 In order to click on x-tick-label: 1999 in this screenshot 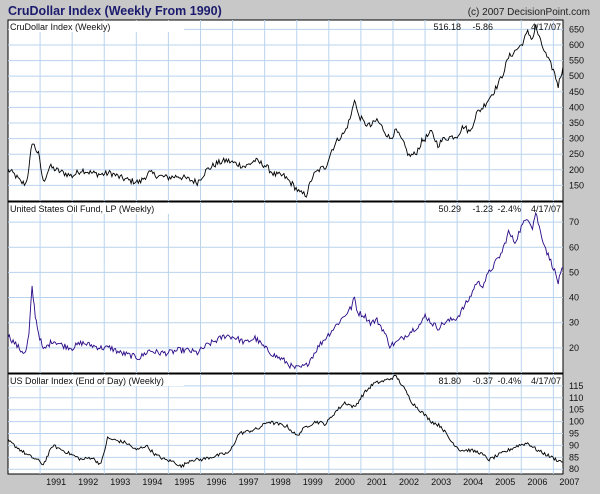, I will do `click(313, 482)`.